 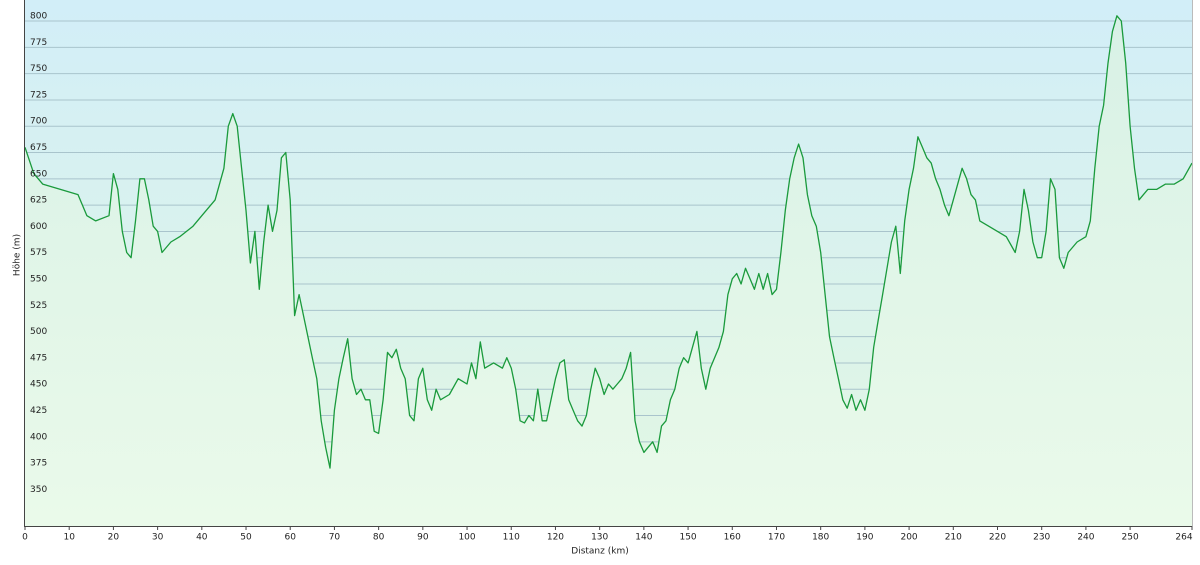 I want to click on y-tick-label: 500, so click(x=38, y=332).